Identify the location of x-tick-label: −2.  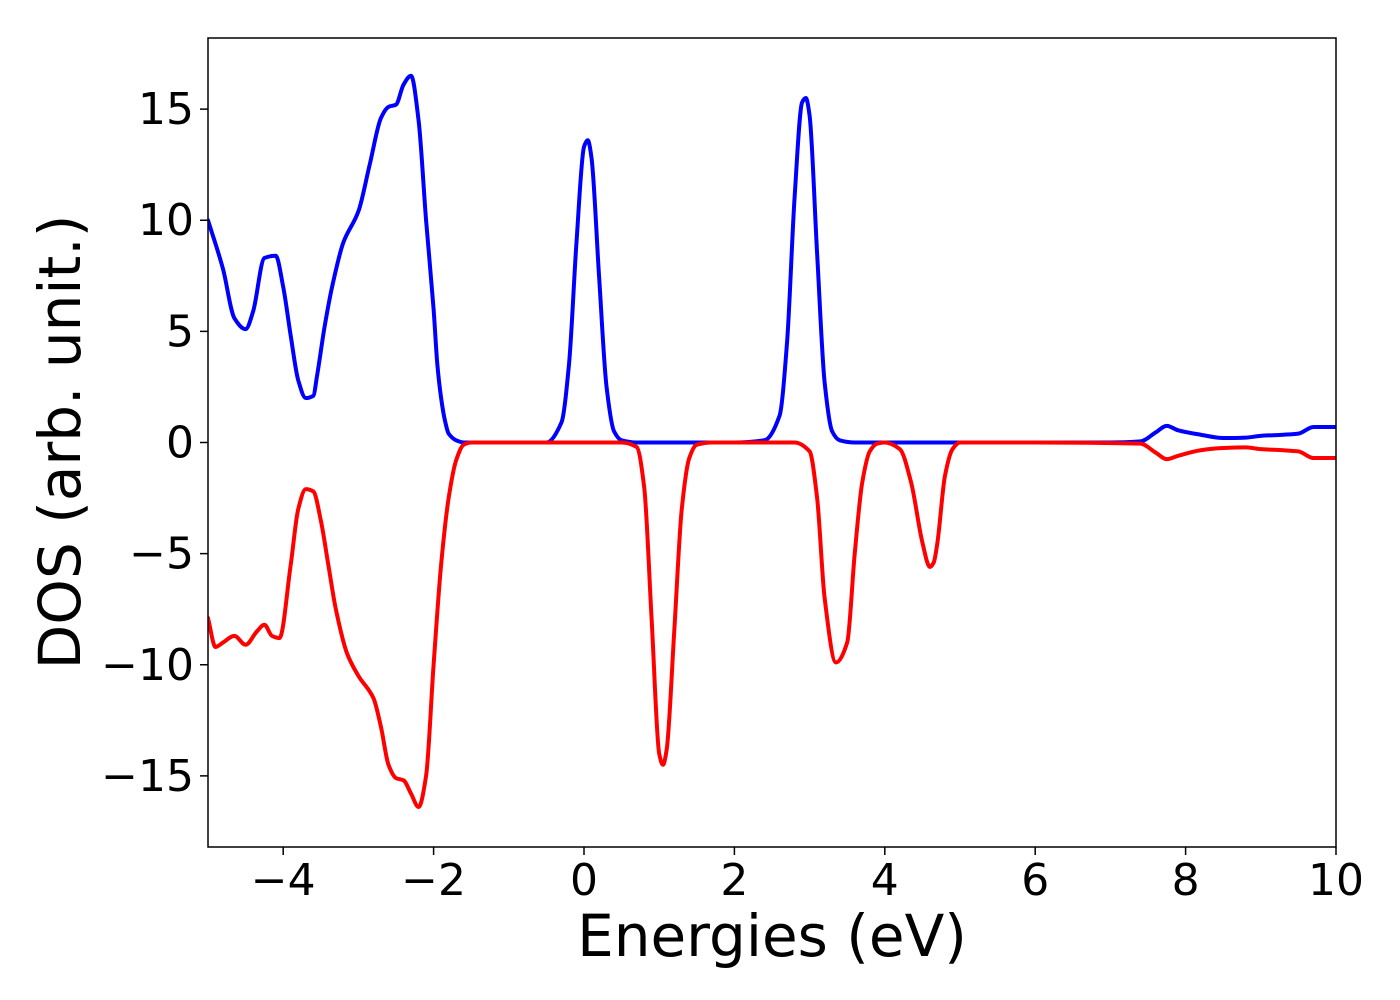
(433, 880).